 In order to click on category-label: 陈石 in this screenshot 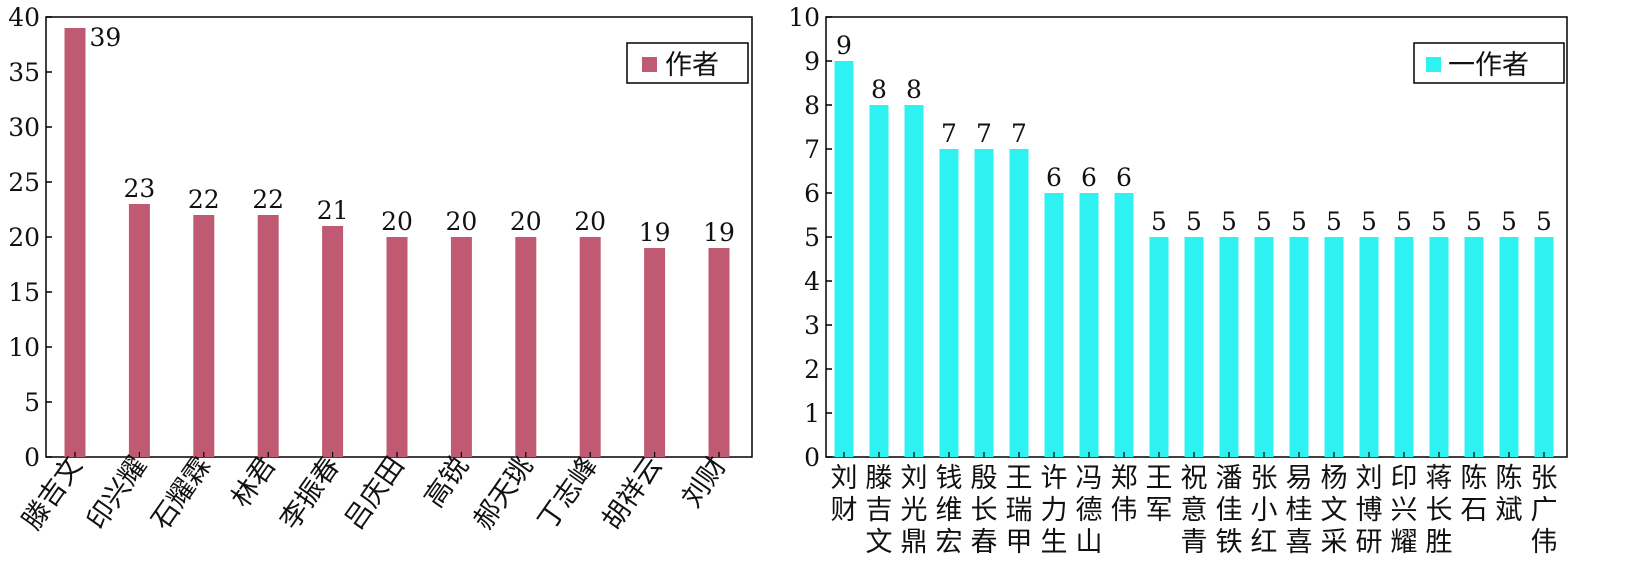, I will do `click(1474, 494)`.